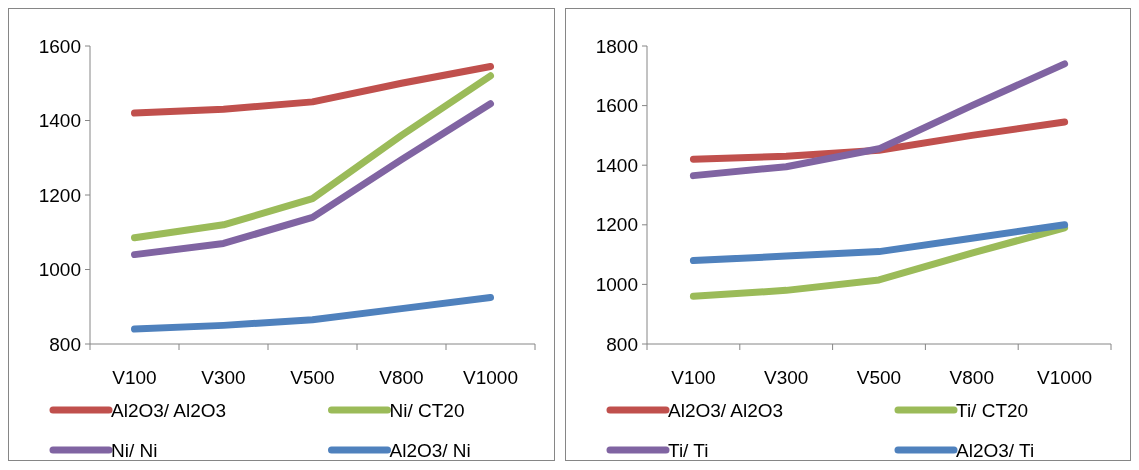 The image size is (1139, 470). Describe the element at coordinates (430, 450) in the screenshot. I see `legend-label: Al2O3/ Ni` at that location.